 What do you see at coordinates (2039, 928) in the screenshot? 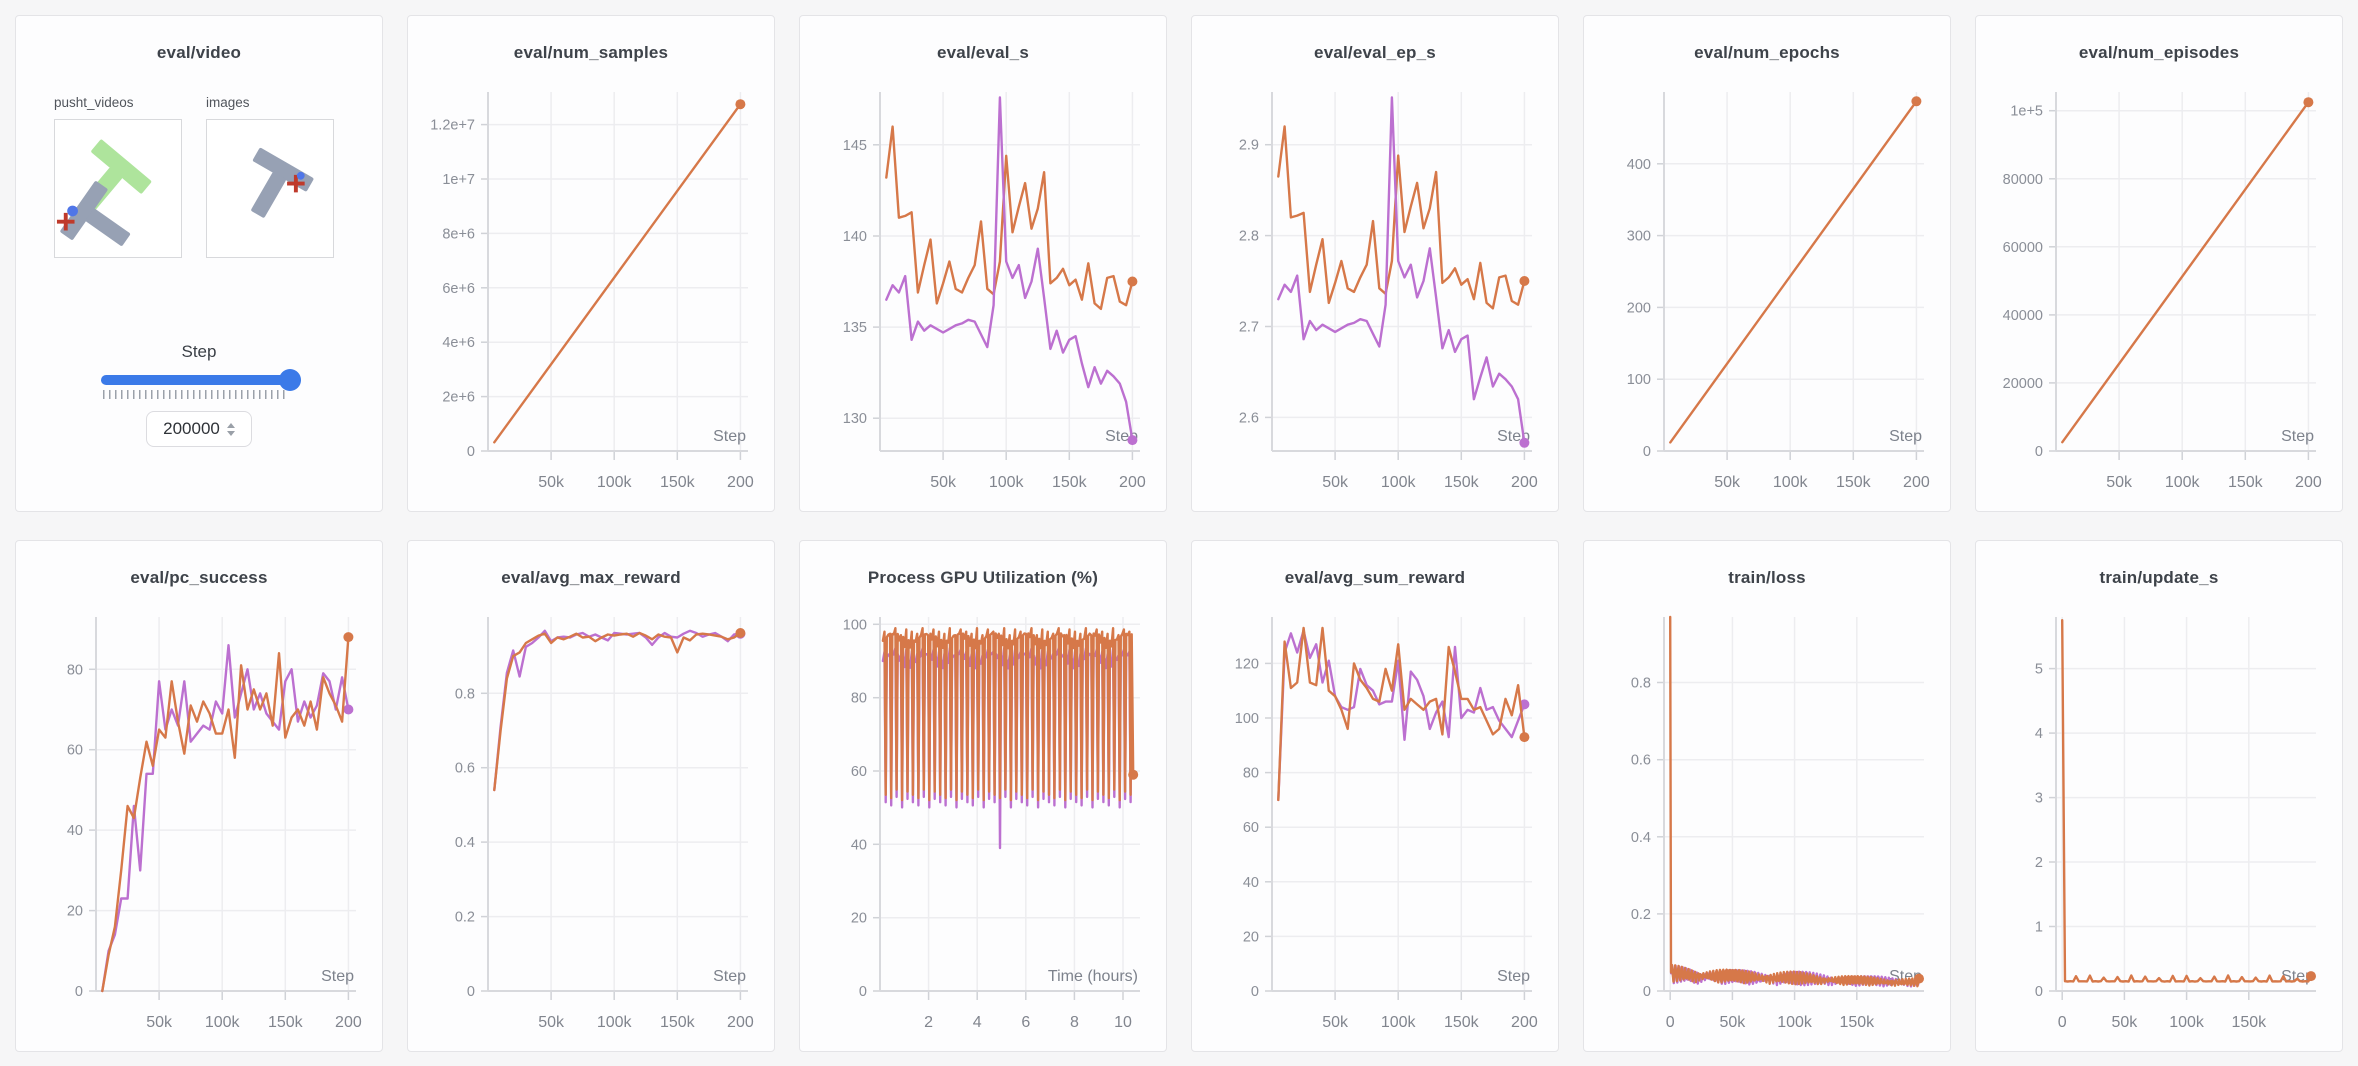
I see `svg-text: 1` at bounding box center [2039, 928].